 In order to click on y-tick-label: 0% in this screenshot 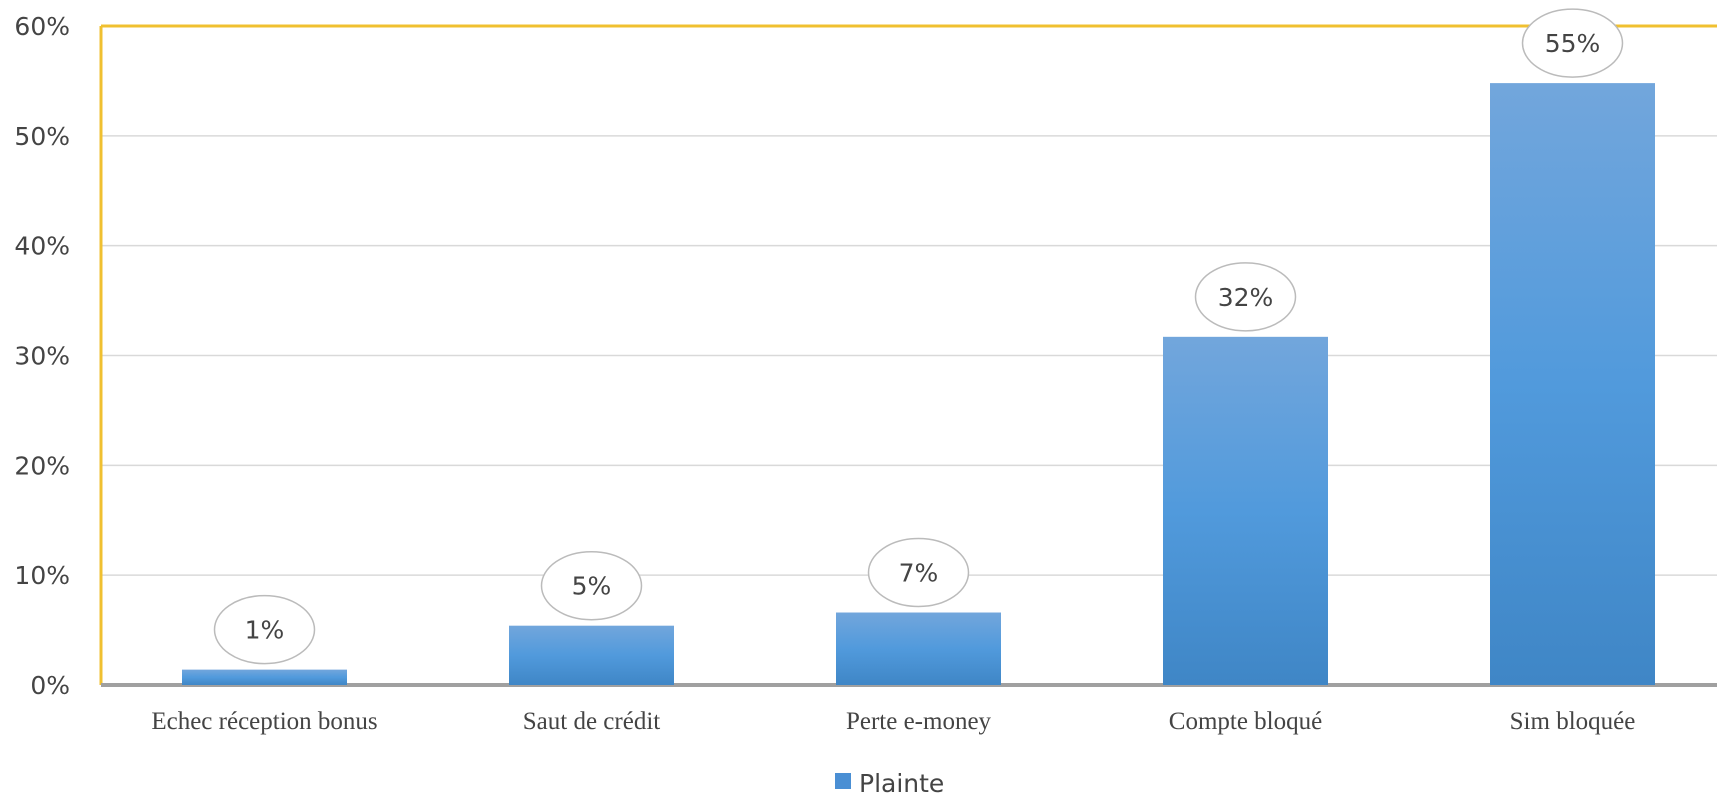, I will do `click(50, 685)`.